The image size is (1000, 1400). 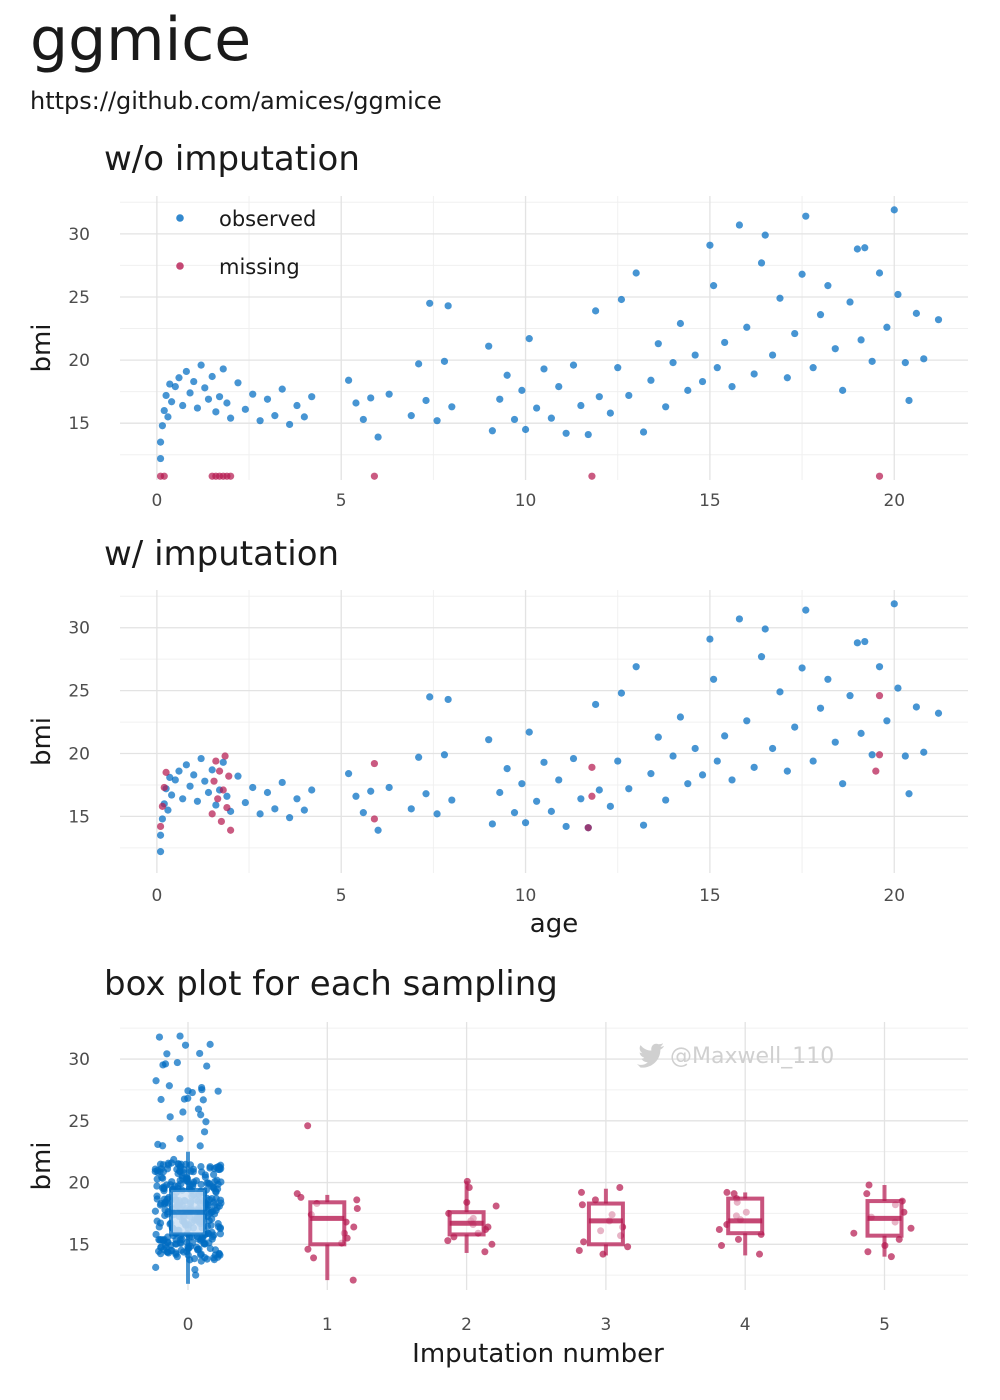 I want to click on panel2-title: w/ imputation, so click(x=222, y=554).